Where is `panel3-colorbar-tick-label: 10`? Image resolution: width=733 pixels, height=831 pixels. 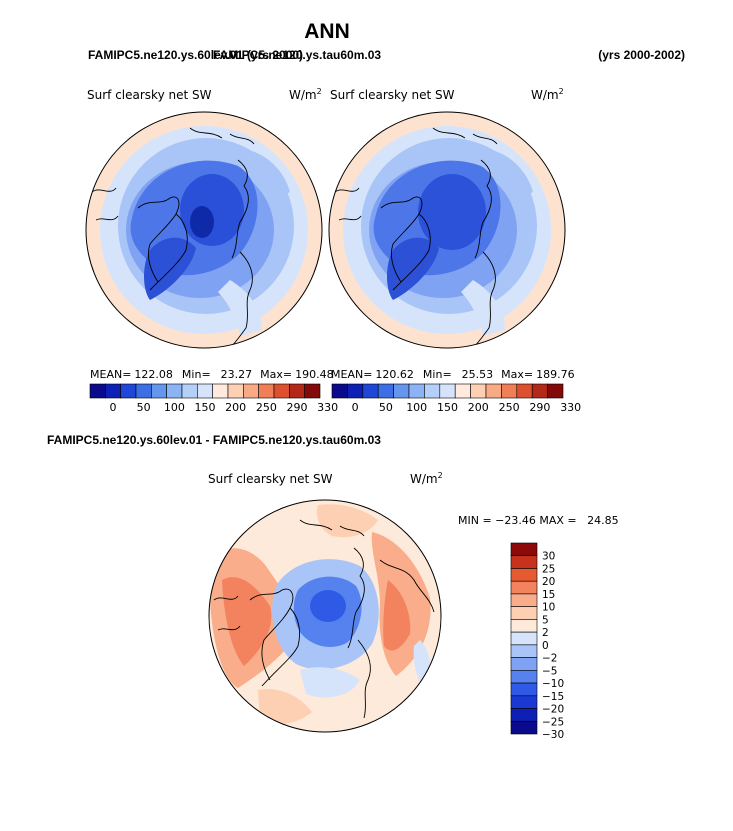
panel3-colorbar-tick-label: 10 is located at coordinates (548, 608).